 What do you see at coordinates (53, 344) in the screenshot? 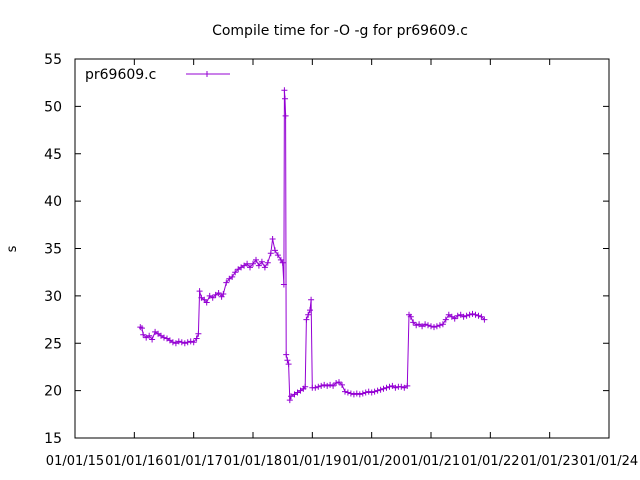
I see `y-tick-label: 25` at bounding box center [53, 344].